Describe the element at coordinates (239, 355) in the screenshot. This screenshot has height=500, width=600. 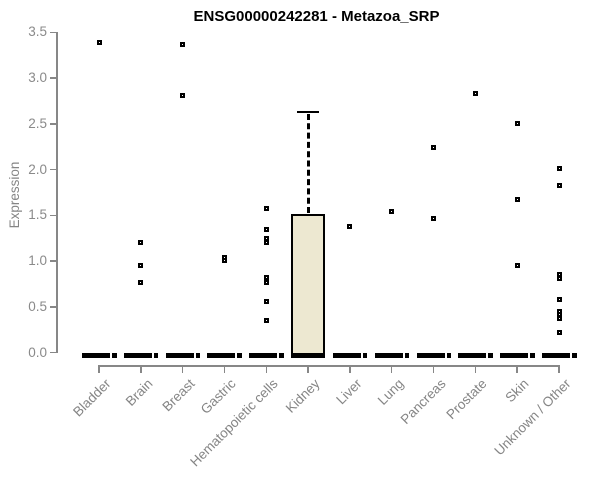
I see `zero-bar-tip-gastric` at that location.